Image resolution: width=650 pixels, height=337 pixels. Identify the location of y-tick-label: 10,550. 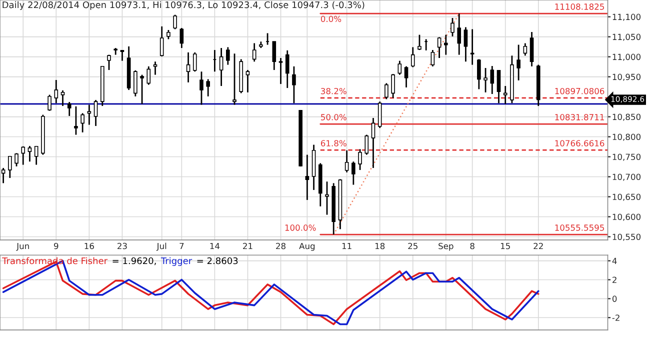
(626, 237).